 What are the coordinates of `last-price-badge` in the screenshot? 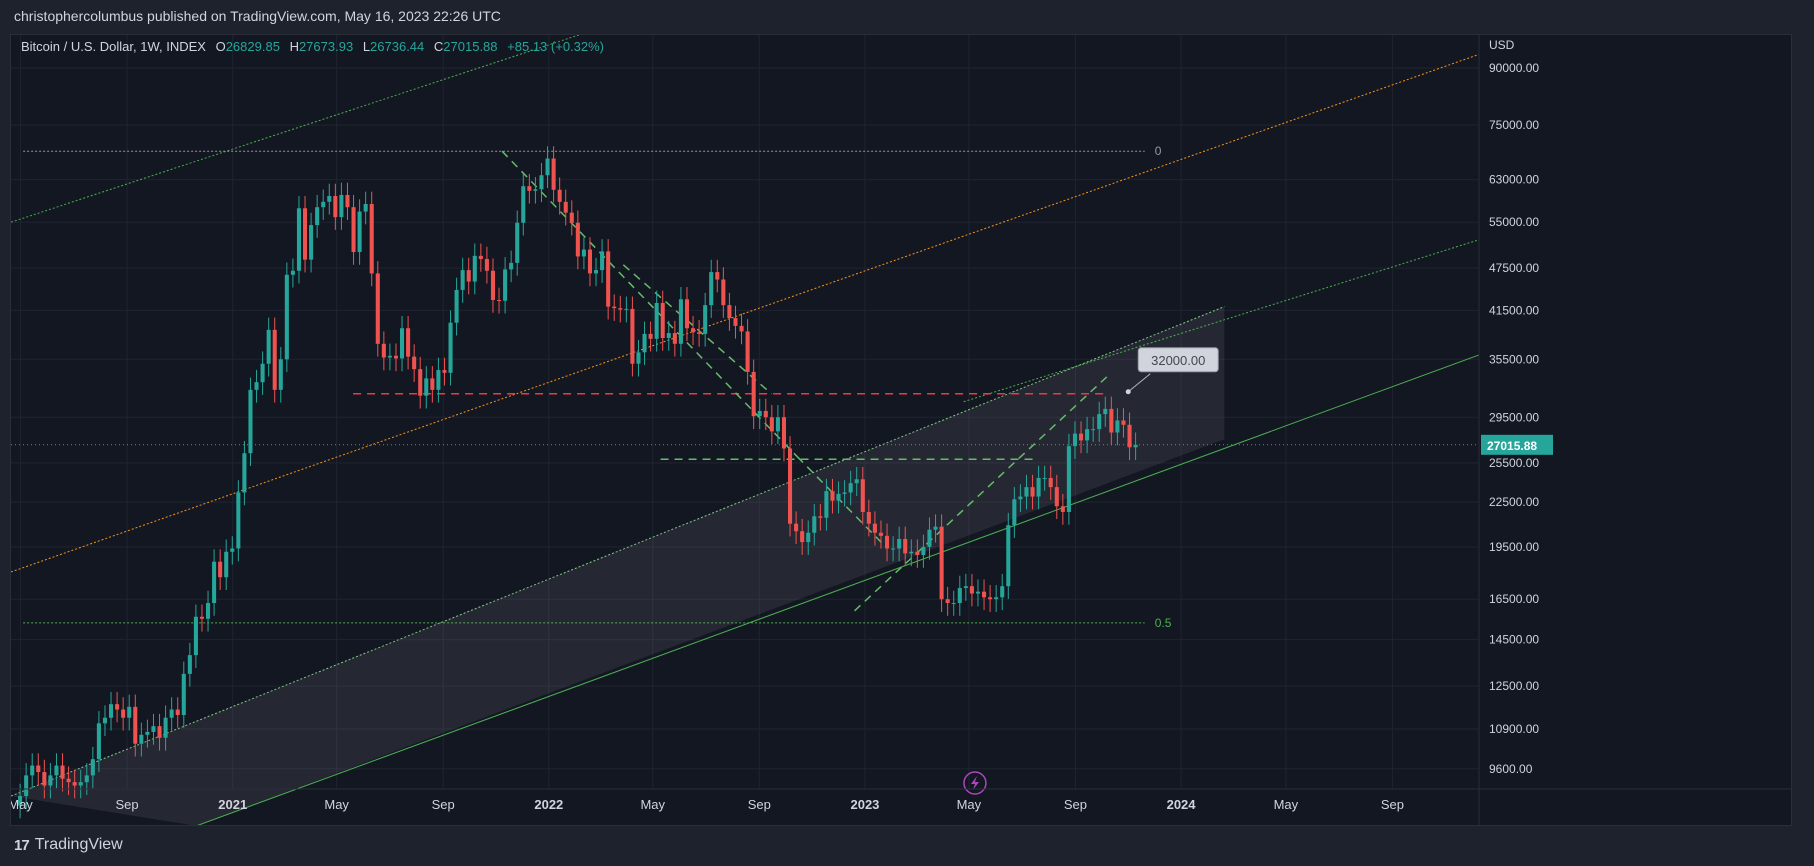 It's located at (1517, 444).